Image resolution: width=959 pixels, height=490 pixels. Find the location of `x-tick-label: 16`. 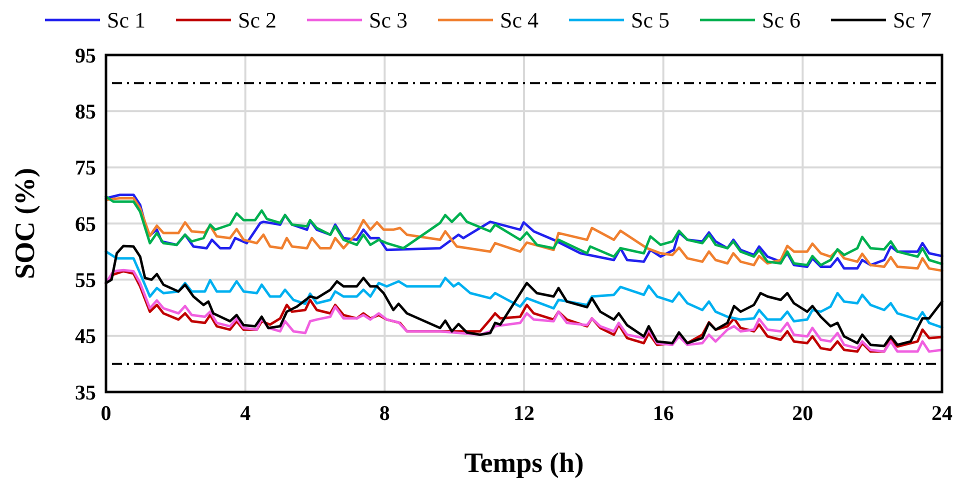

x-tick-label: 16 is located at coordinates (663, 413).